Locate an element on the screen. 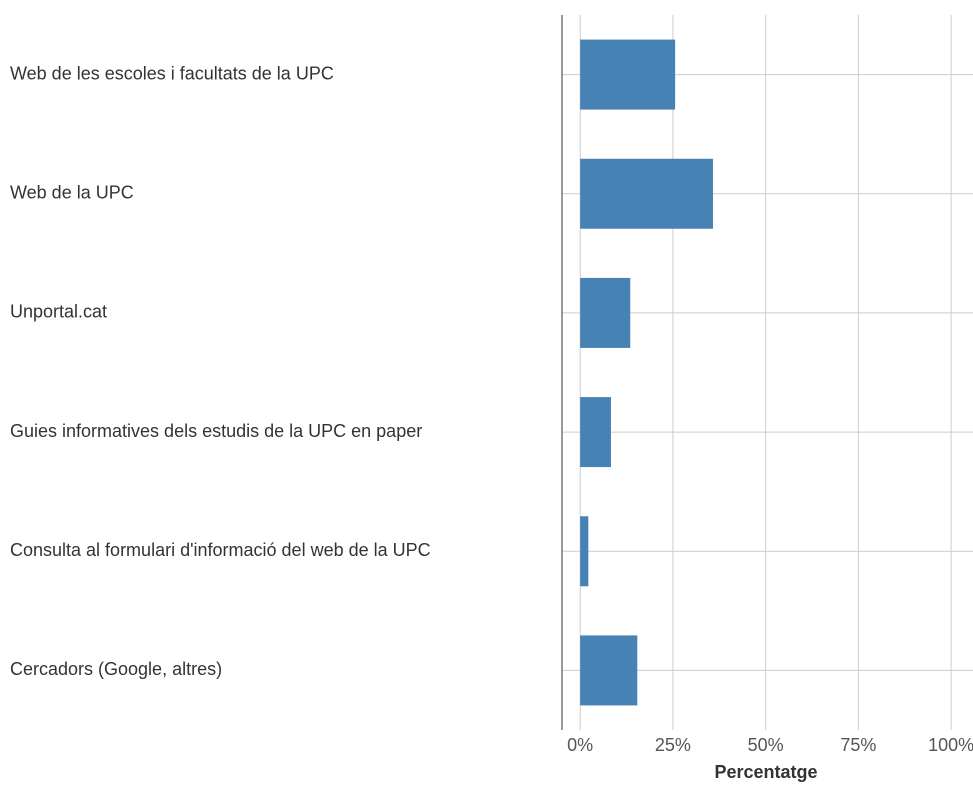  x-tick-label: 25% is located at coordinates (673, 745).